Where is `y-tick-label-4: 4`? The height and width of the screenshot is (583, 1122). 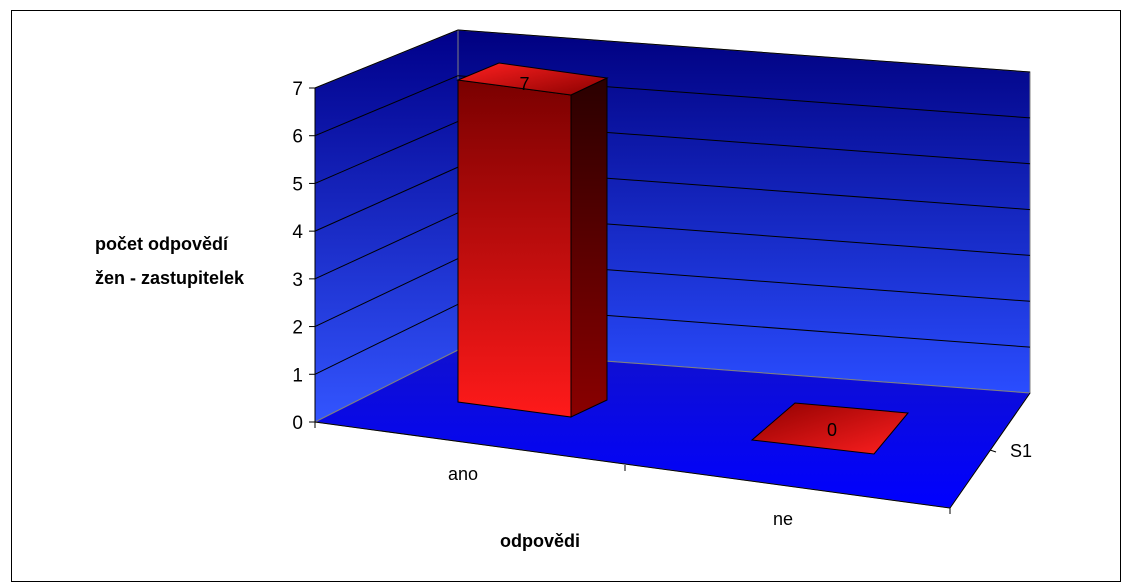 y-tick-label-4: 4 is located at coordinates (297, 232).